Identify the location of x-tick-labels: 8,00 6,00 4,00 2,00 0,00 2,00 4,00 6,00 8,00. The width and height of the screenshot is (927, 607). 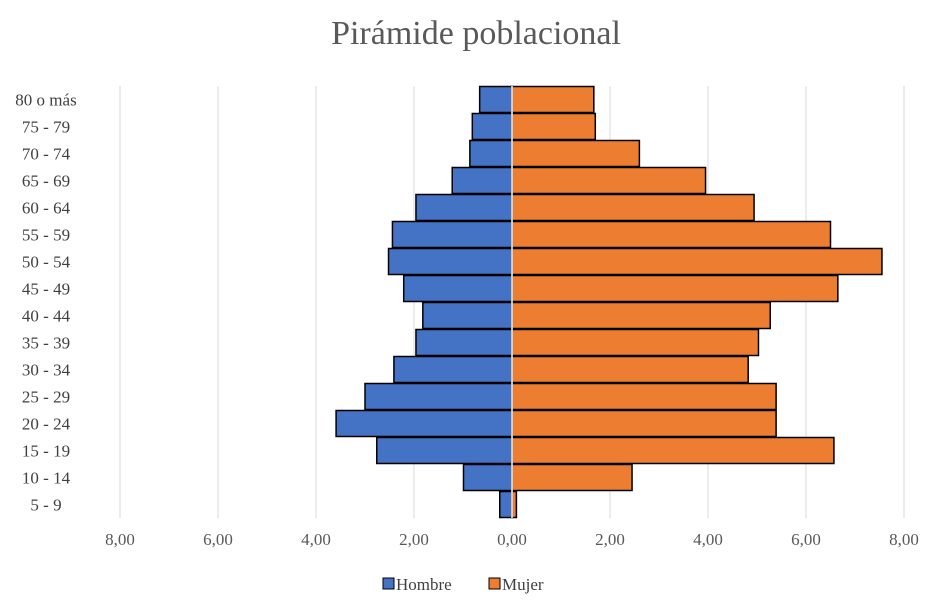
(512, 539).